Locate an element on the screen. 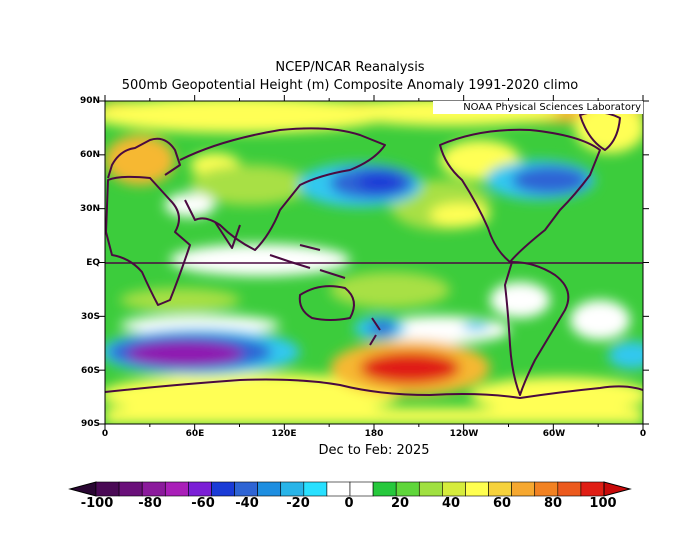  lon-label-120w: 120W is located at coordinates (464, 434).